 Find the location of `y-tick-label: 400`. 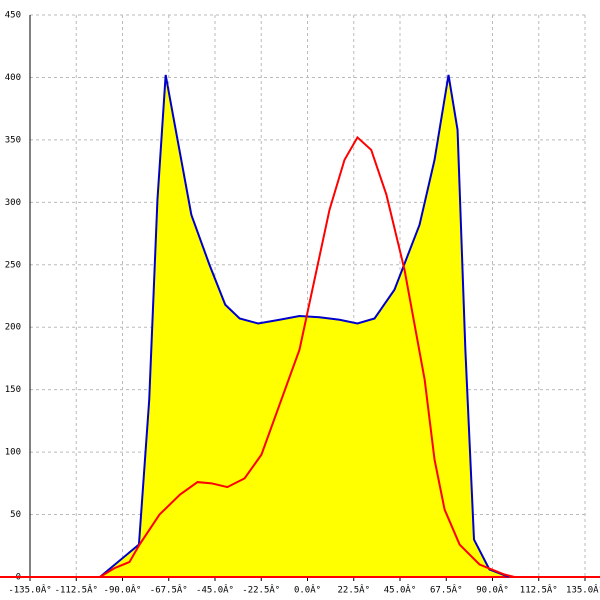

y-tick-label: 400 is located at coordinates (13, 78).